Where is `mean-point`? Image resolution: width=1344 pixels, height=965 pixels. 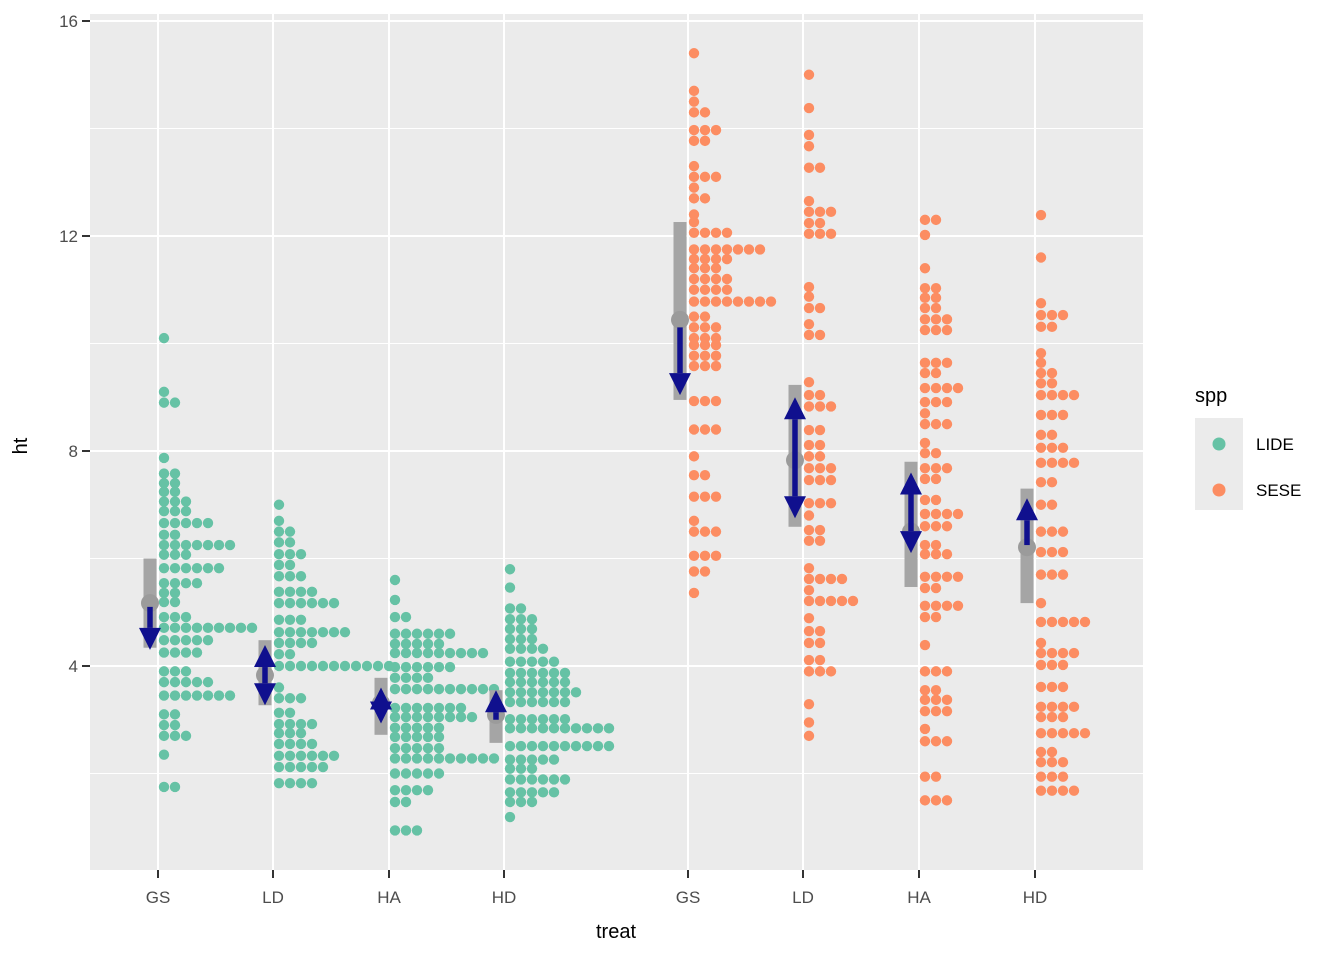
mean-point is located at coordinates (680, 319).